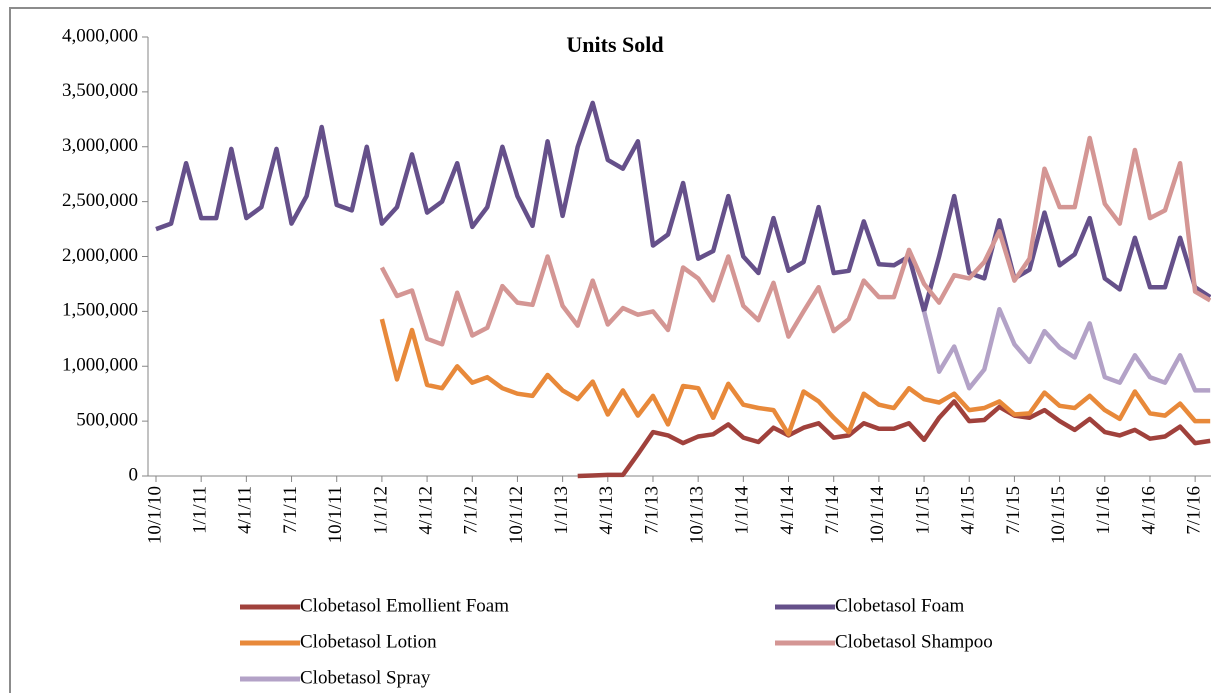  What do you see at coordinates (380, 510) in the screenshot?
I see `x-tick-label: 1/1/12` at bounding box center [380, 510].